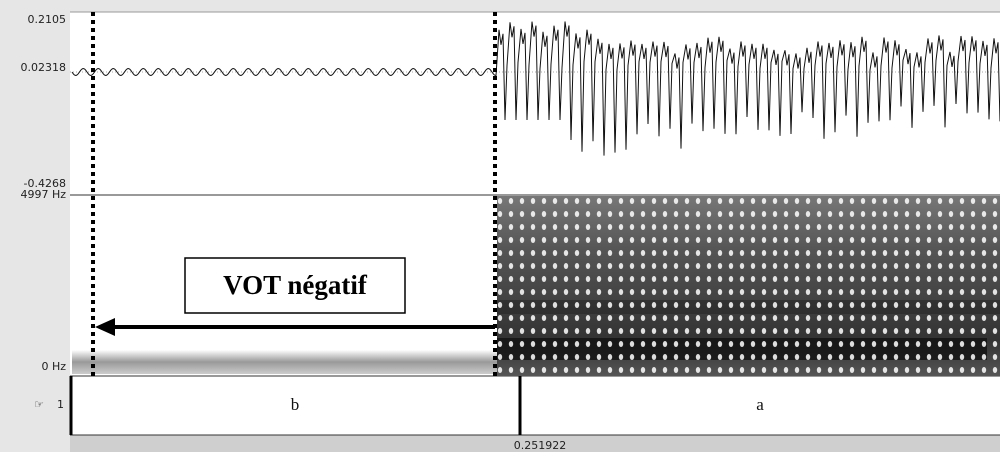 The image size is (1000, 456). Describe the element at coordinates (284, 362) in the screenshot. I see `spectrogram-low-band` at that location.